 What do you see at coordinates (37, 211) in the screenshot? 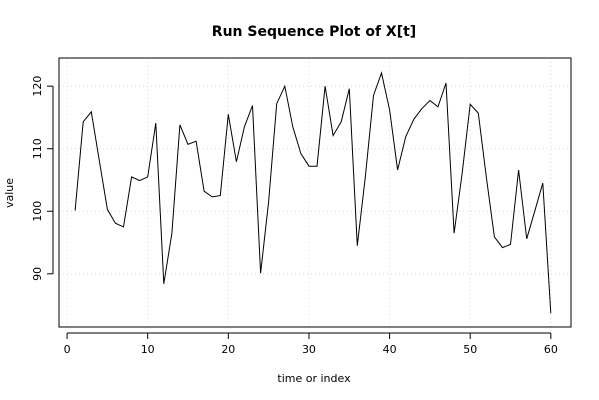
I see `y-tick-label: 100` at bounding box center [37, 211].